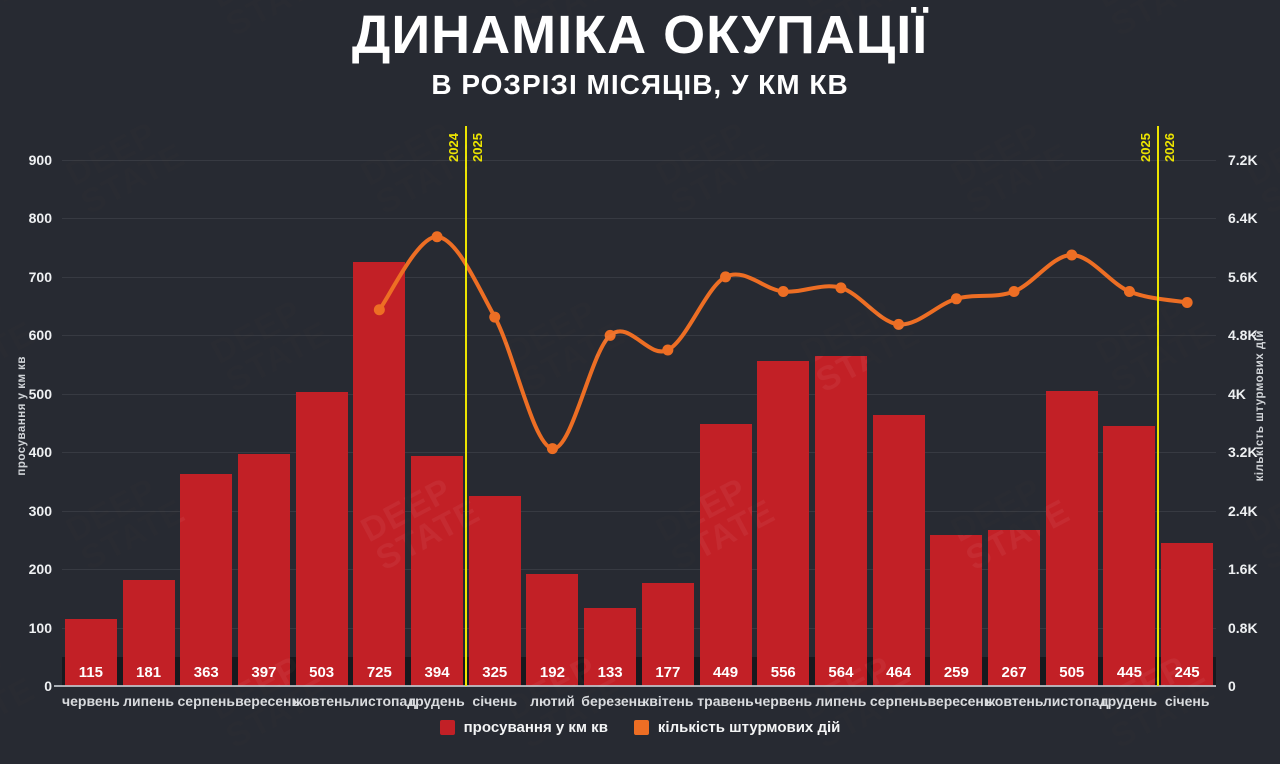 The width and height of the screenshot is (1280, 764). I want to click on legend-item: просування у км кв, so click(523, 727).